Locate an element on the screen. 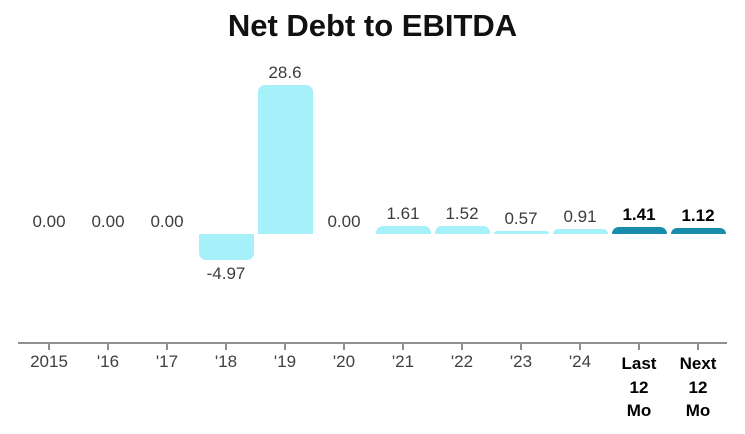 The width and height of the screenshot is (745, 434). bar-value-label: 1.61 is located at coordinates (403, 213).